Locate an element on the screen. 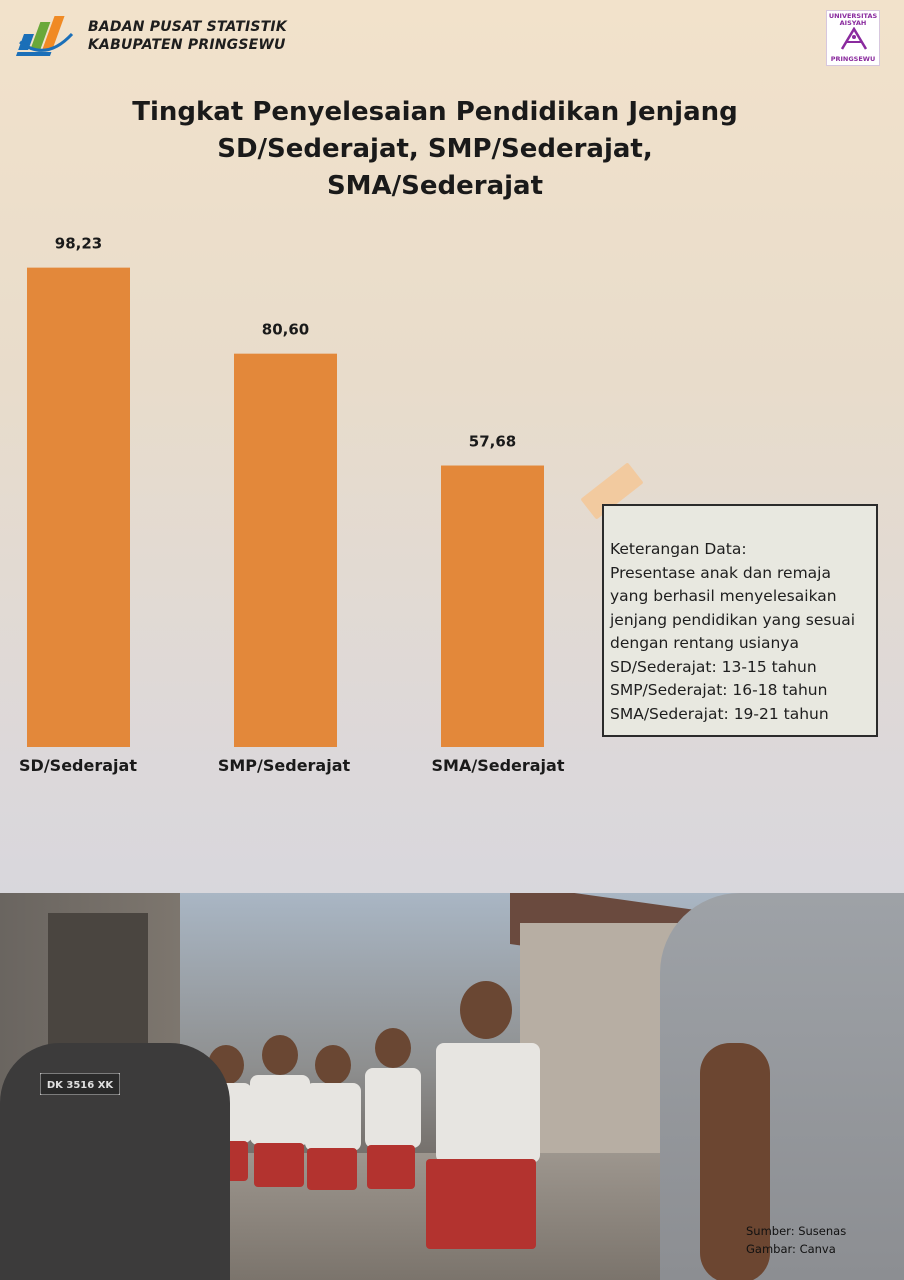 This screenshot has width=904, height=1280. note-line: jenjang pendidikan yang sesuai is located at coordinates (733, 619).